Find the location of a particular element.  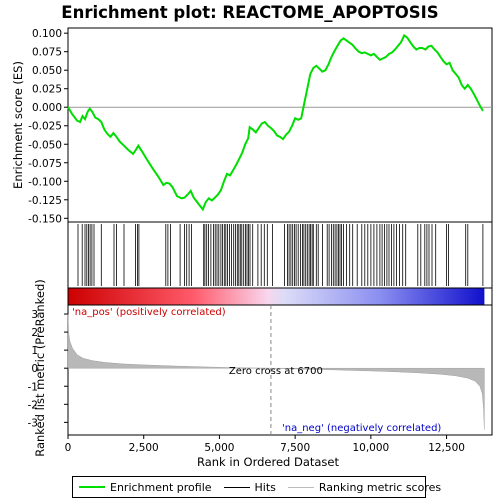

rank-x-tick-label: 12,500 is located at coordinates (446, 448).